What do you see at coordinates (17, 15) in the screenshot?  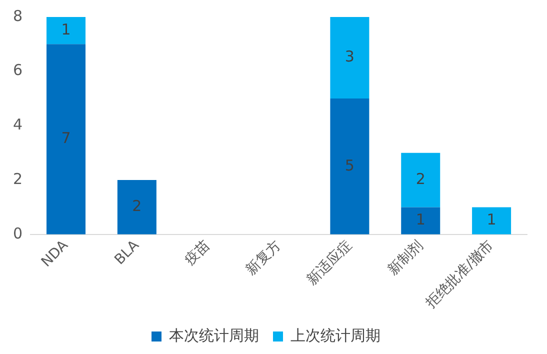 I see `y-tick-label: 8` at bounding box center [17, 15].